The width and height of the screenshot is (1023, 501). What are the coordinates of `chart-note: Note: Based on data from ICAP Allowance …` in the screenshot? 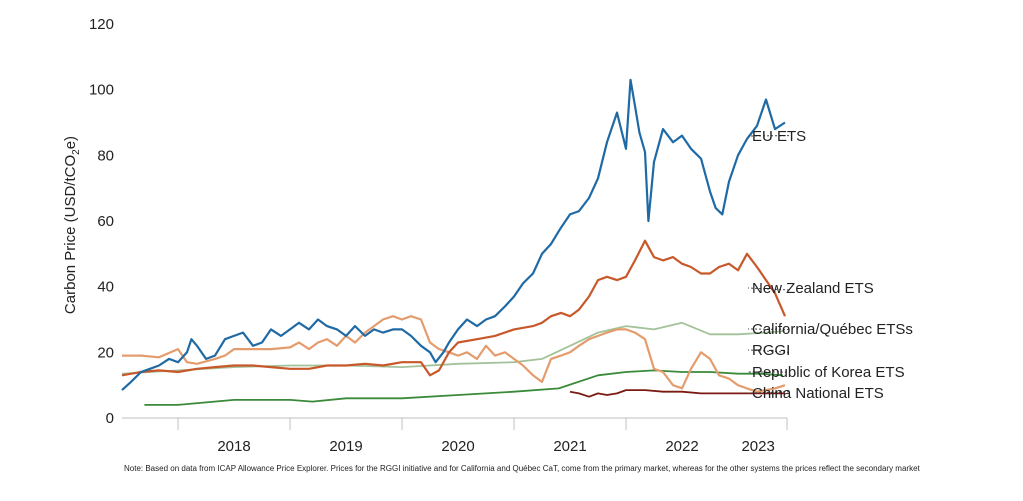 It's located at (522, 468).